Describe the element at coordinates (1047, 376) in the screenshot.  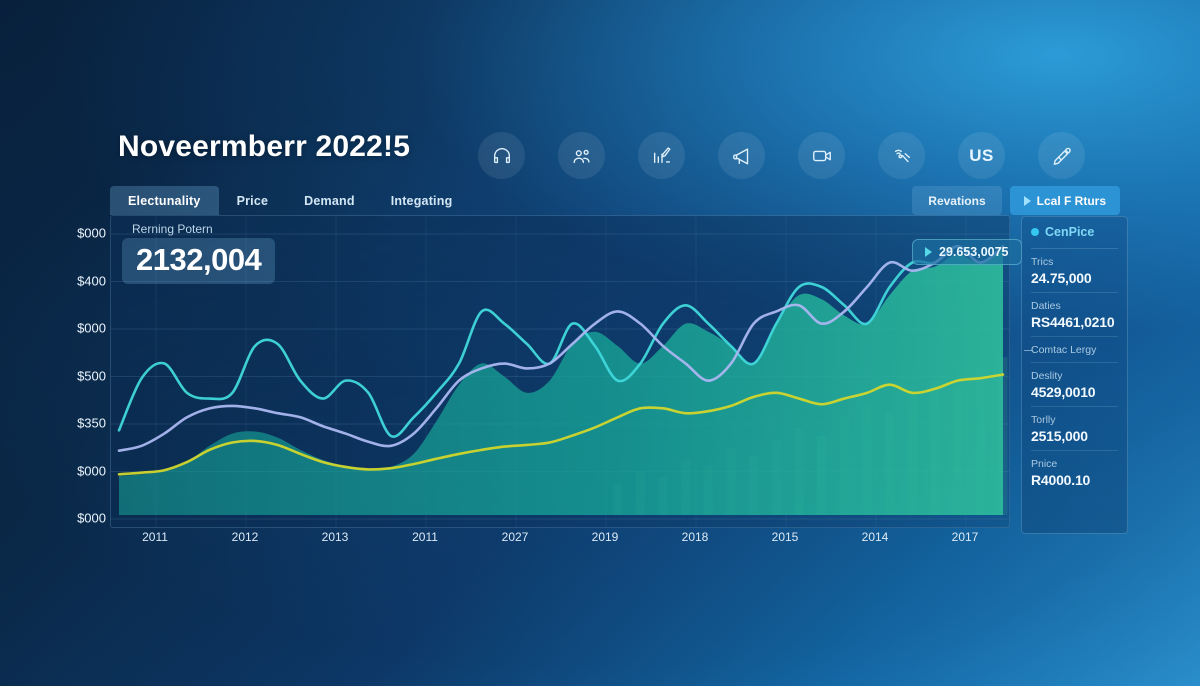
I see `metric-label: Deslity` at that location.